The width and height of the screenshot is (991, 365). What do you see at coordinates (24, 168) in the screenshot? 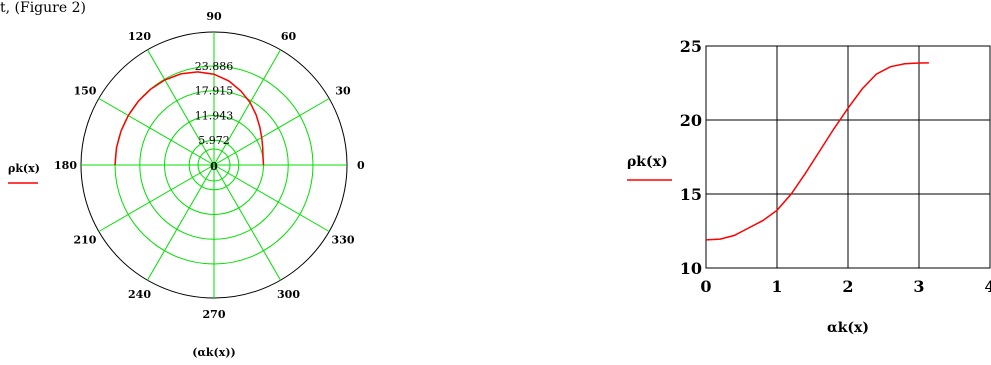
I see `polar-legend-label: ρk(x)` at bounding box center [24, 168].